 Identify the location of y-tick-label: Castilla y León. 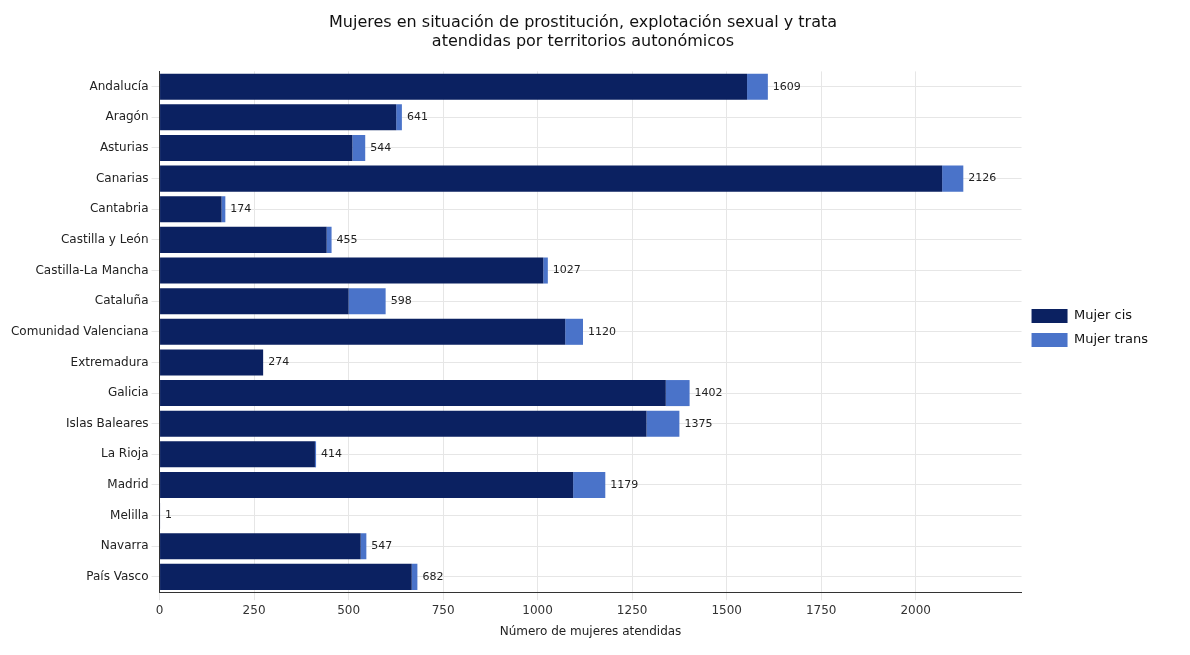
(104, 239).